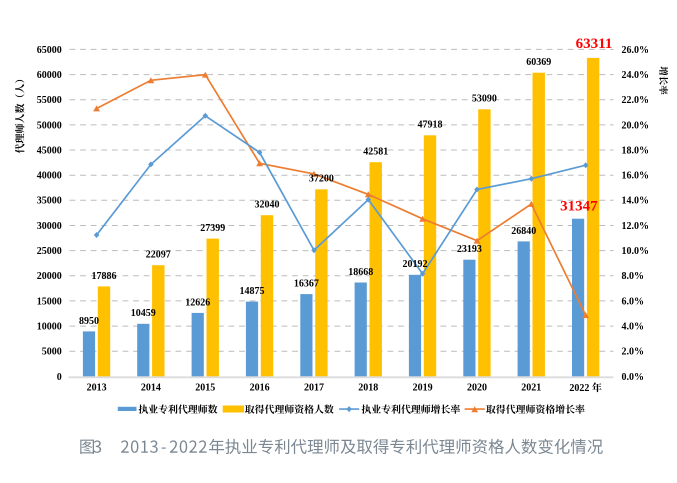 The image size is (677, 483). Describe the element at coordinates (49, 100) in the screenshot. I see `svg-text: 55000` at that location.